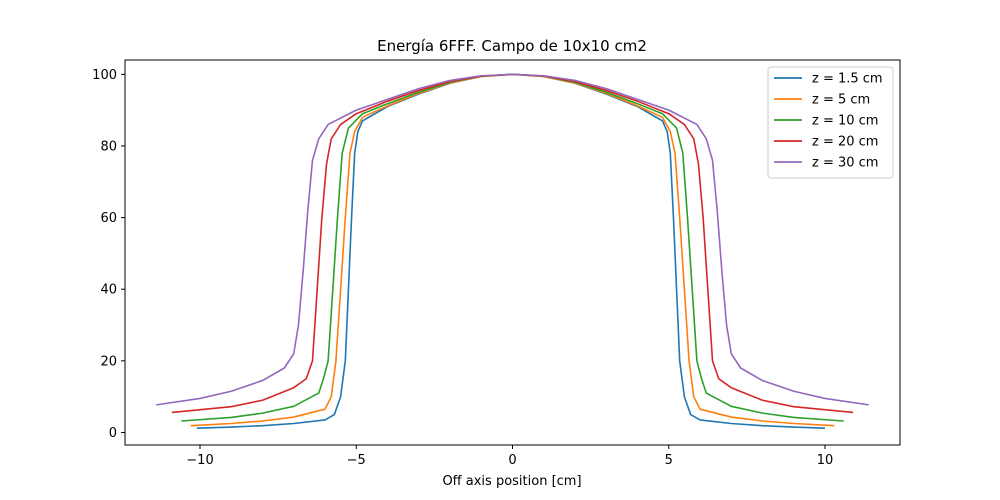 The image size is (1000, 500). What do you see at coordinates (199, 460) in the screenshot?
I see `x-tick-label: −10` at bounding box center [199, 460].